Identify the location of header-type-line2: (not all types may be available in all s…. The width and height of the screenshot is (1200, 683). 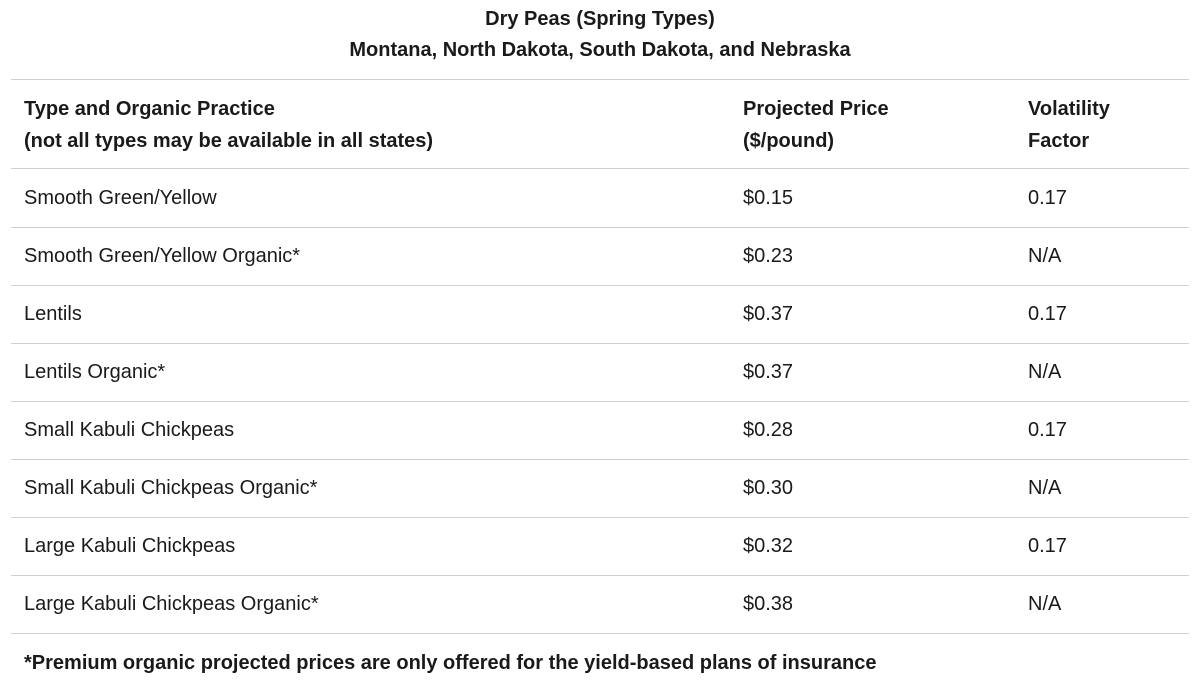
(229, 141).